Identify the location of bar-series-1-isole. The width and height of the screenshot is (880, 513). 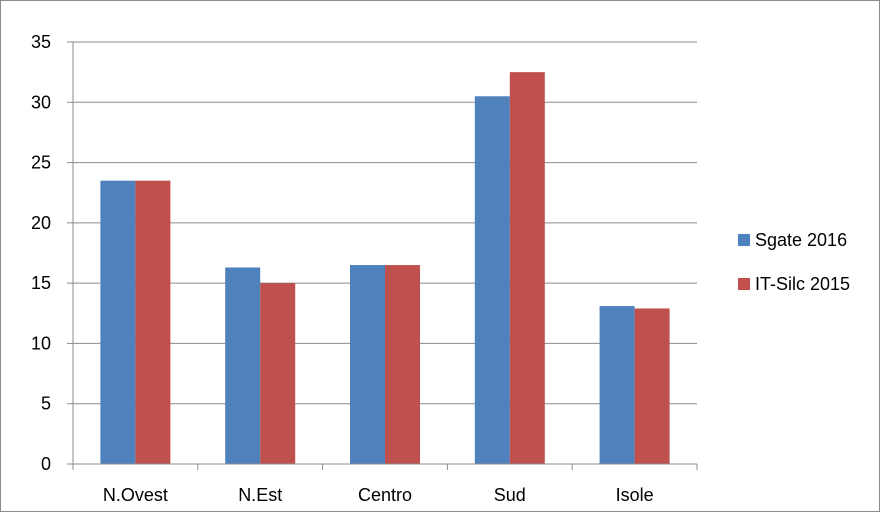
(617, 385).